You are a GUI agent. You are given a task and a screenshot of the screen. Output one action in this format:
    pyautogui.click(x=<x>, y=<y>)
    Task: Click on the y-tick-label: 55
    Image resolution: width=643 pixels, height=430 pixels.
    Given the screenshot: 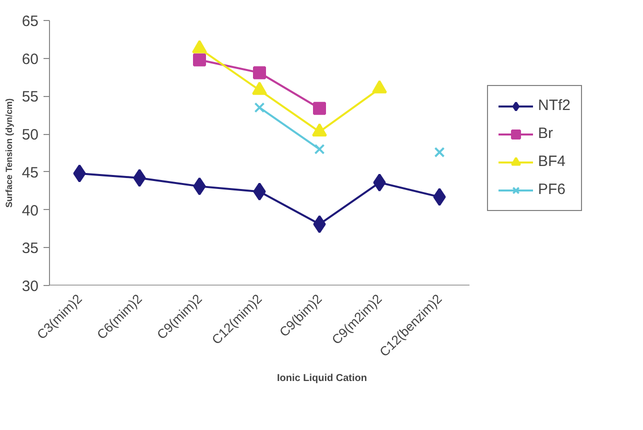 What is the action you would take?
    pyautogui.click(x=30, y=97)
    